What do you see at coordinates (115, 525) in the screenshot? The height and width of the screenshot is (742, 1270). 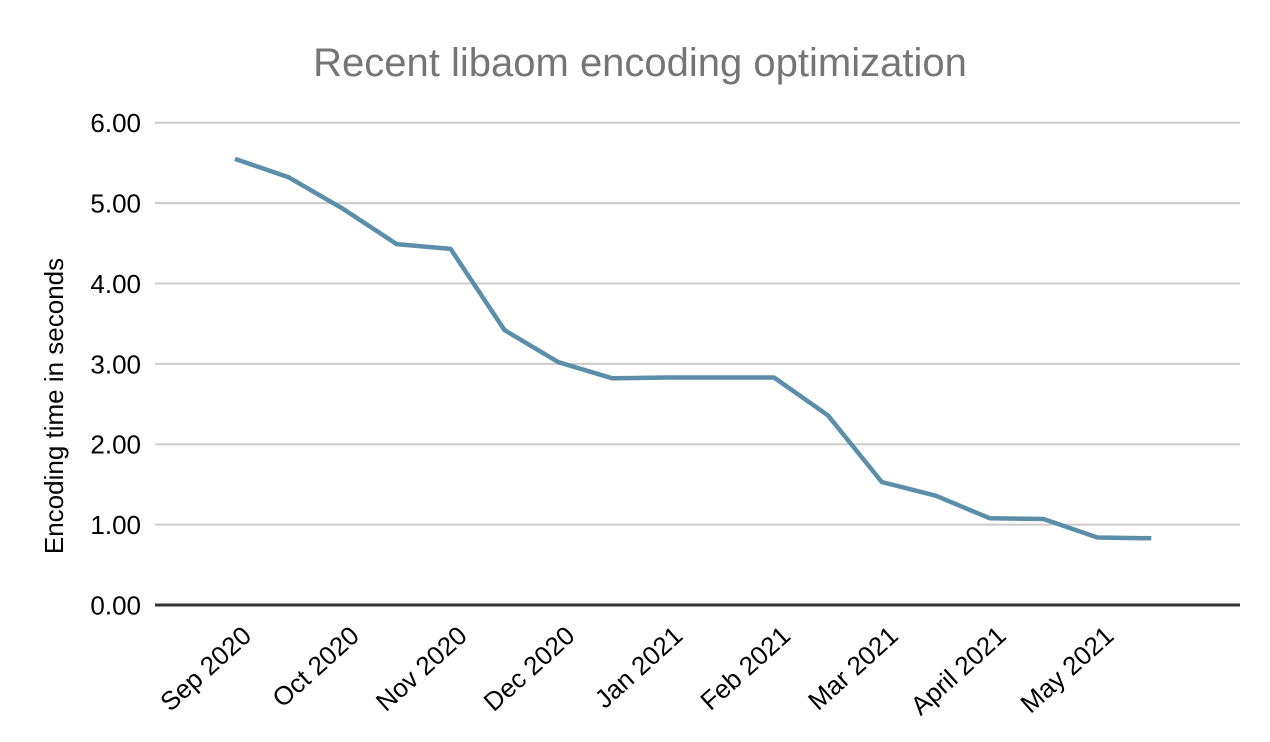 I see `y-tick-label: 1.00` at bounding box center [115, 525].